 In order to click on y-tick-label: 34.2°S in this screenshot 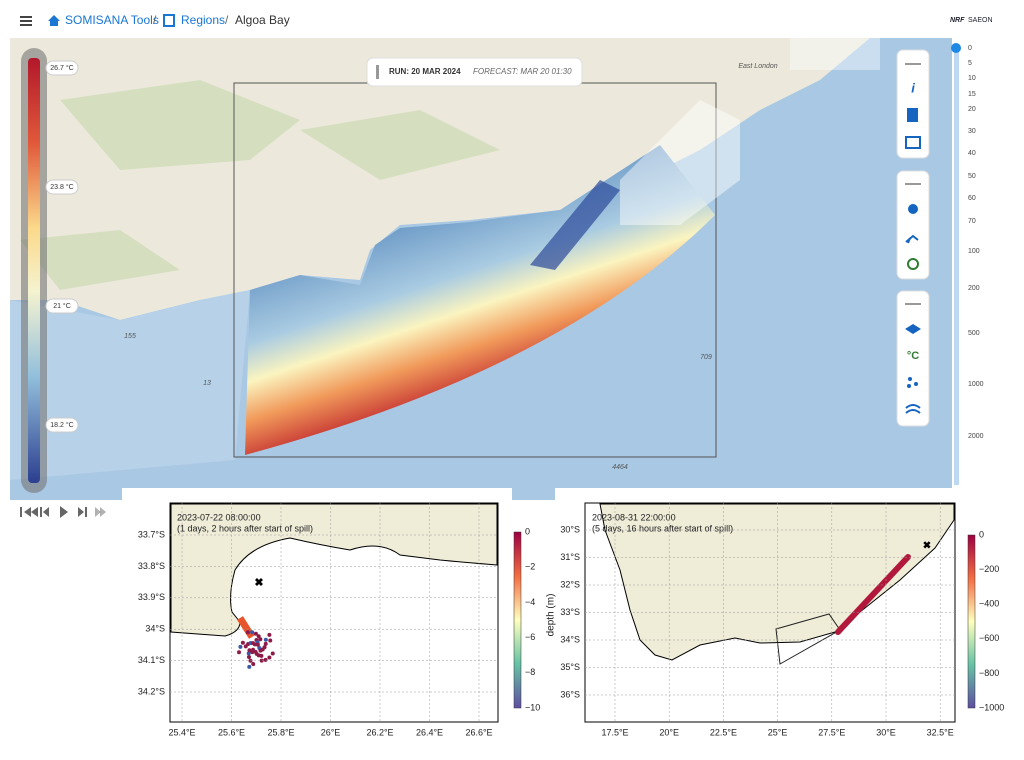, I will do `click(151, 691)`.